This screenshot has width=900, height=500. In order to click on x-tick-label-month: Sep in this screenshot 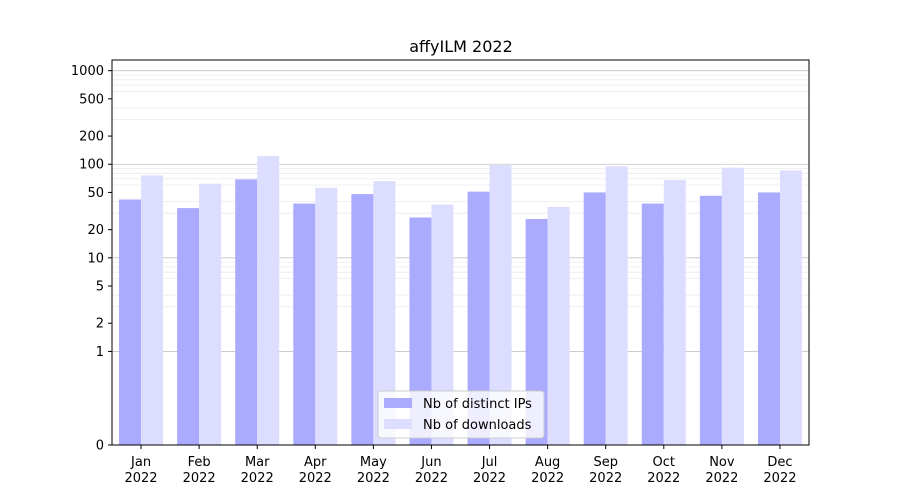, I will do `click(605, 462)`.